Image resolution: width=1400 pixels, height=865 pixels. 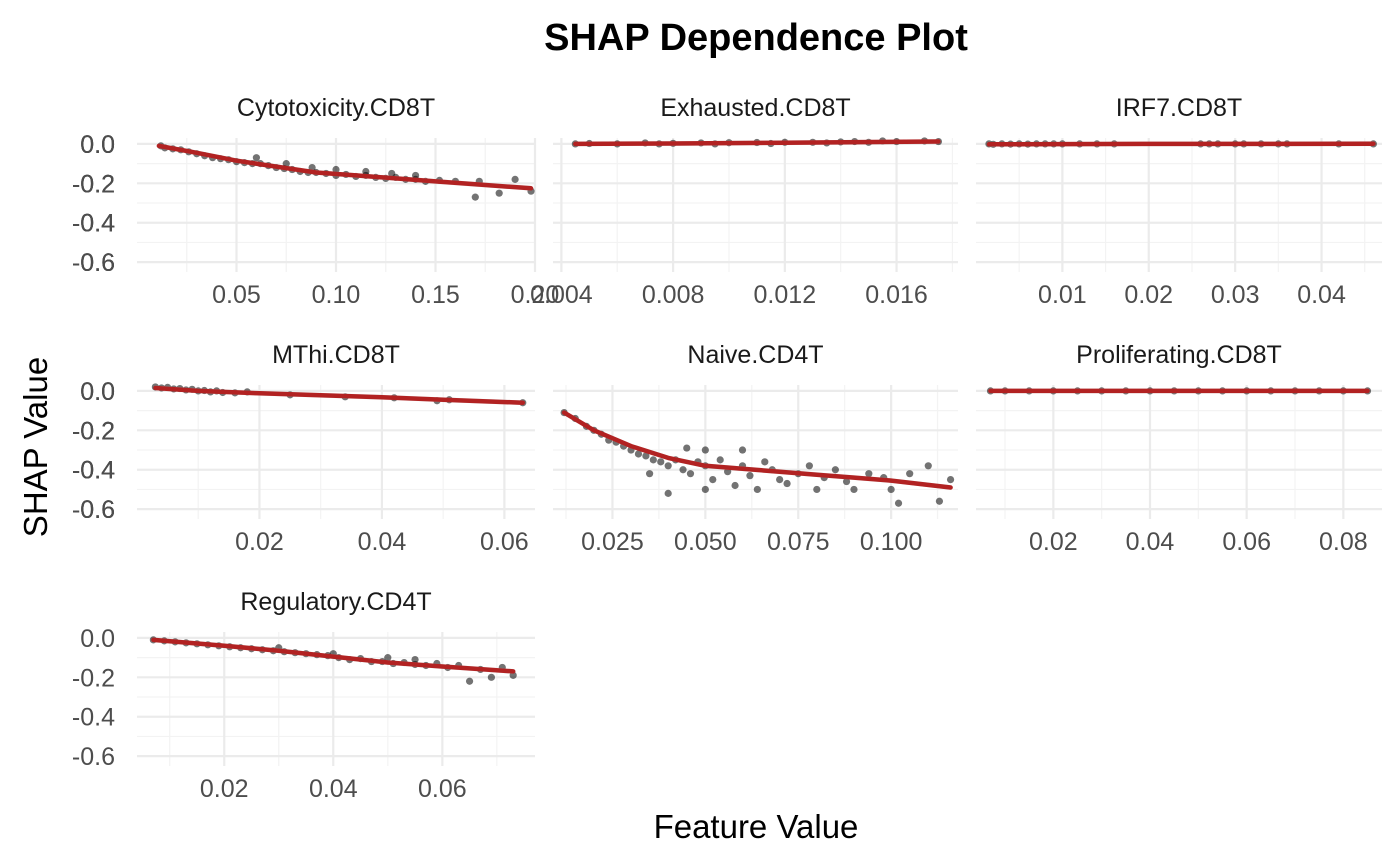 What do you see at coordinates (891, 542) in the screenshot?
I see `x-tick-label: 0.100` at bounding box center [891, 542].